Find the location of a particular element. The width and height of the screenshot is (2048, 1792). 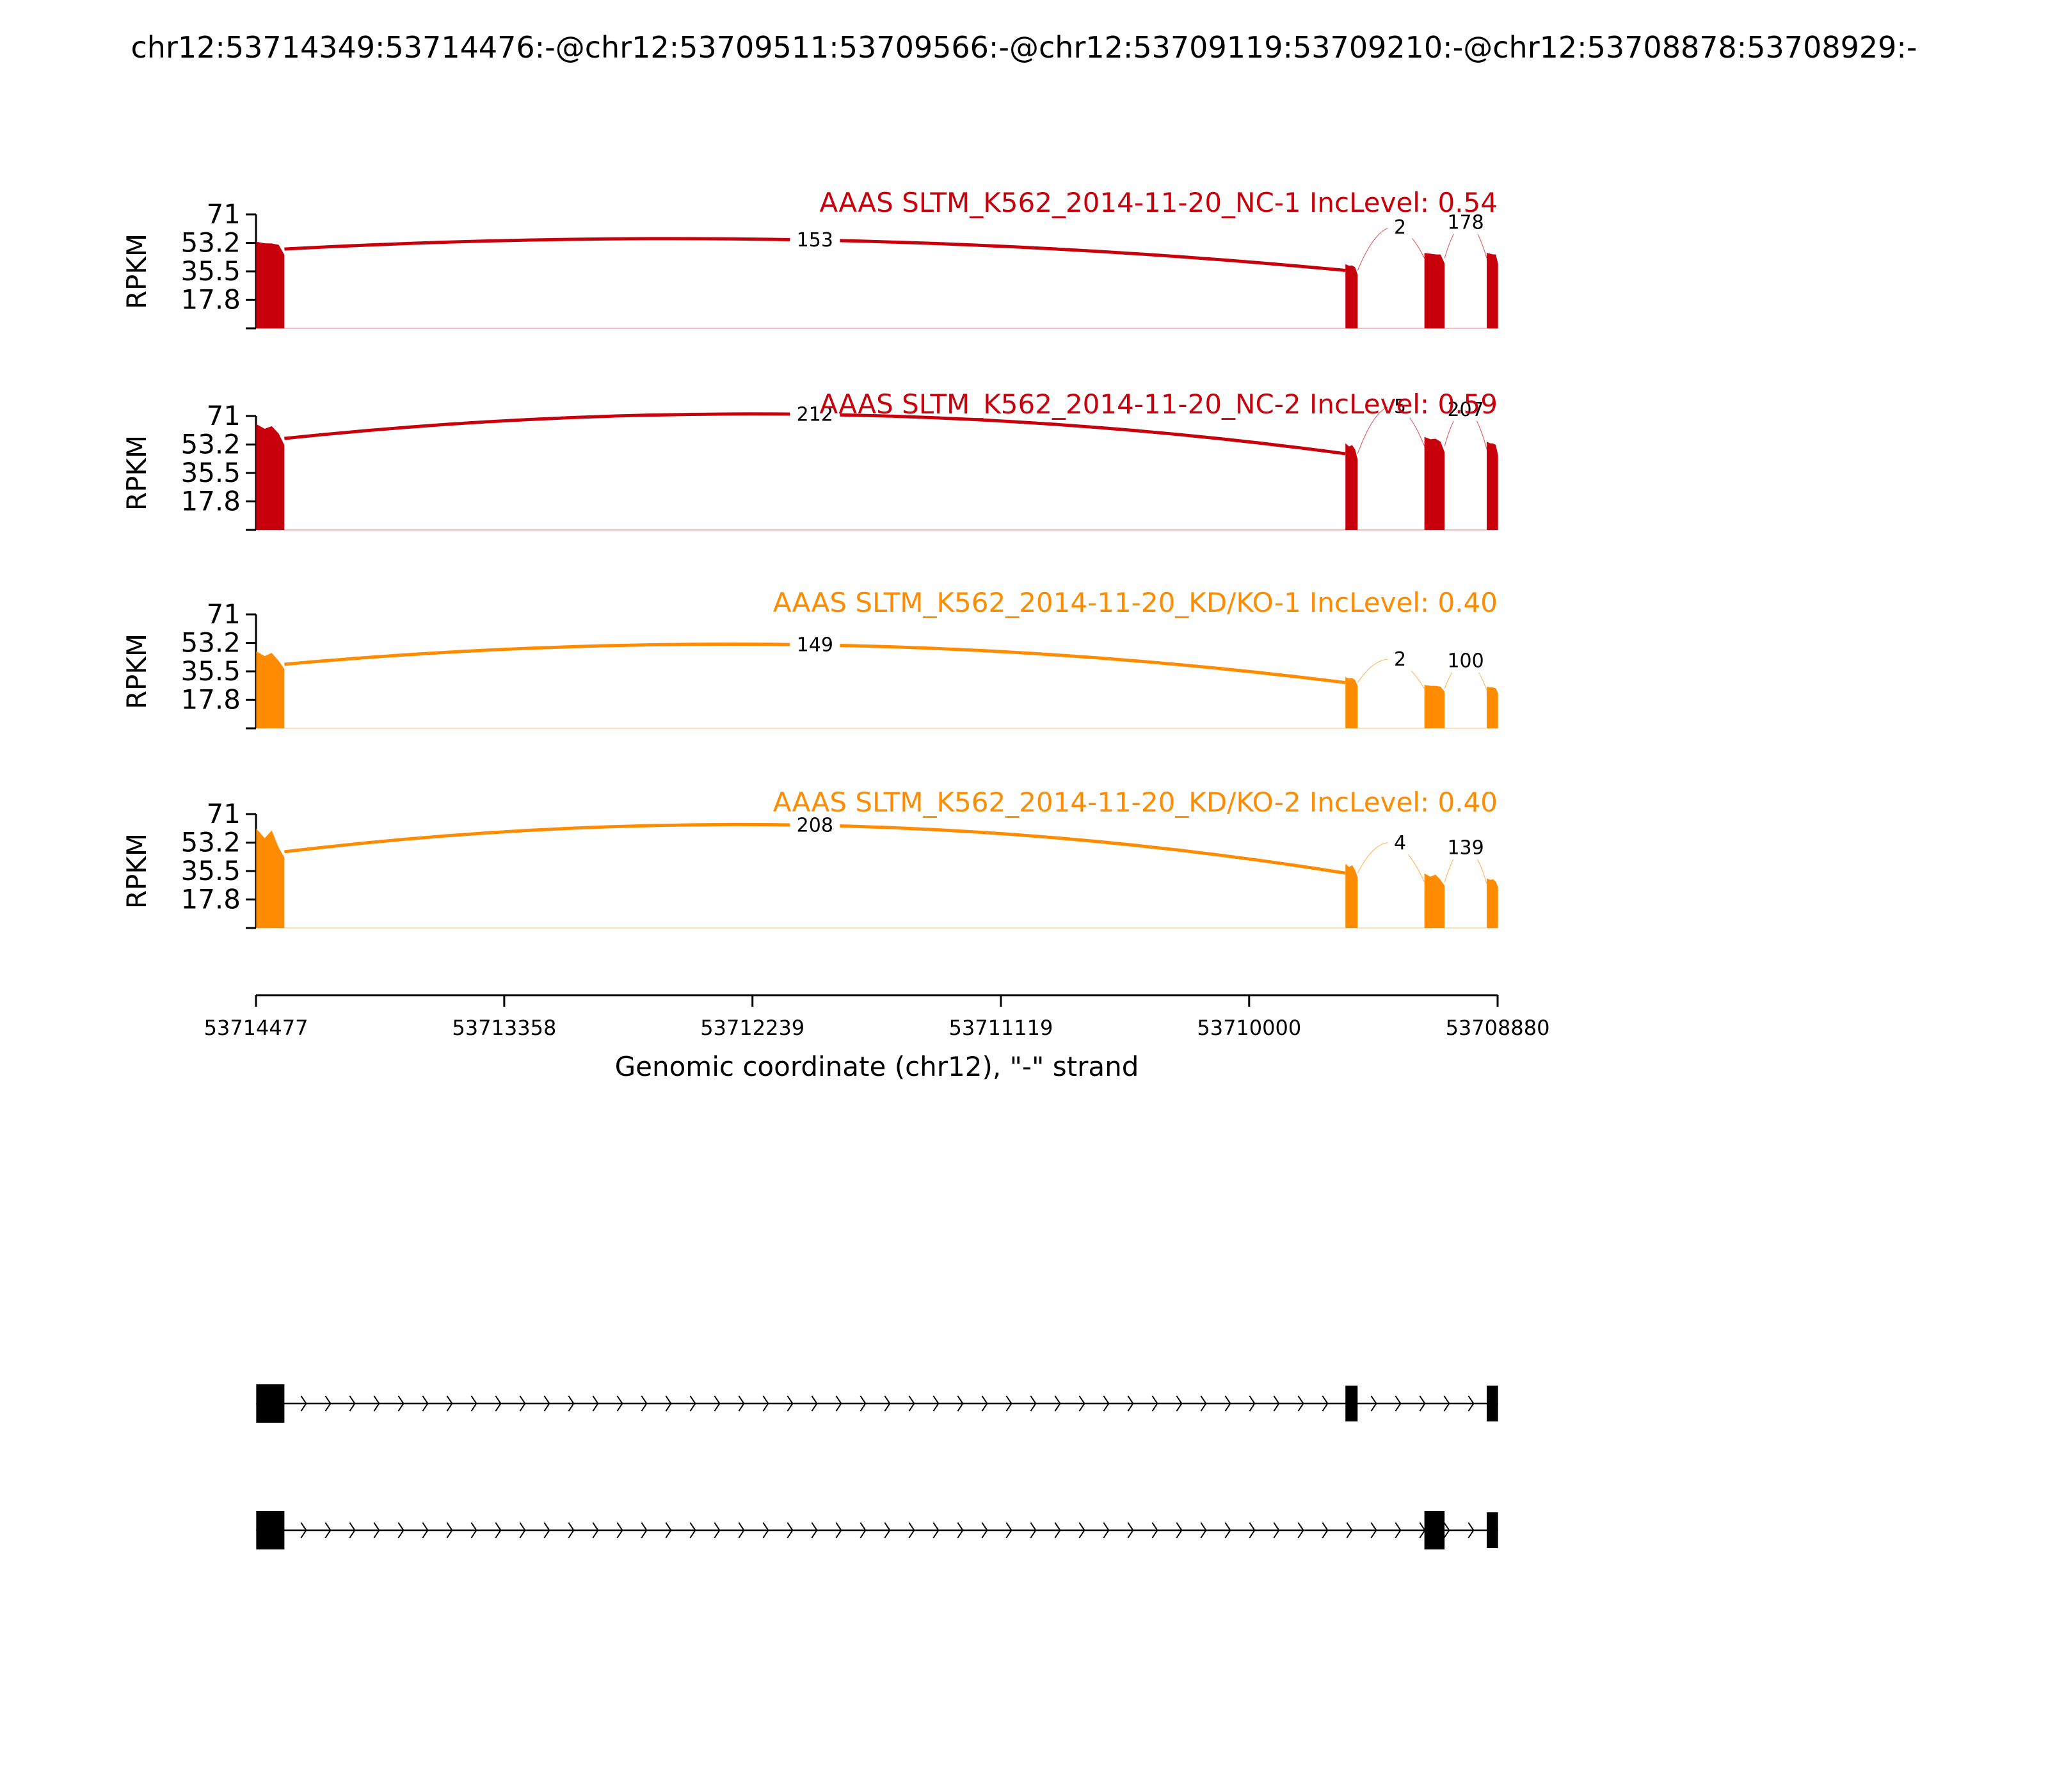

isoform-models is located at coordinates (877, 1466).